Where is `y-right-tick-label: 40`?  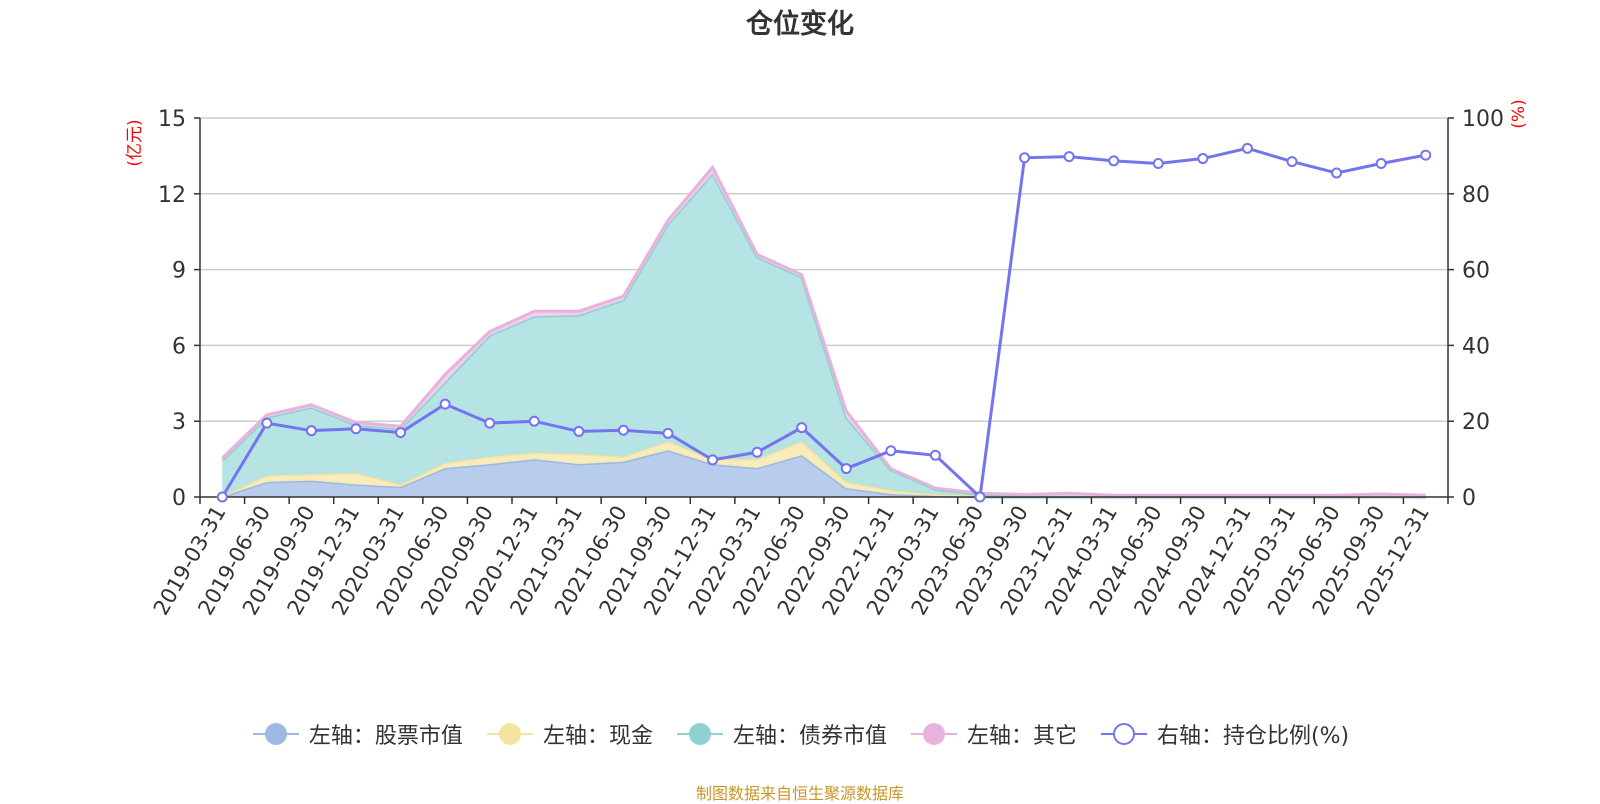
y-right-tick-label: 40 is located at coordinates (1476, 346).